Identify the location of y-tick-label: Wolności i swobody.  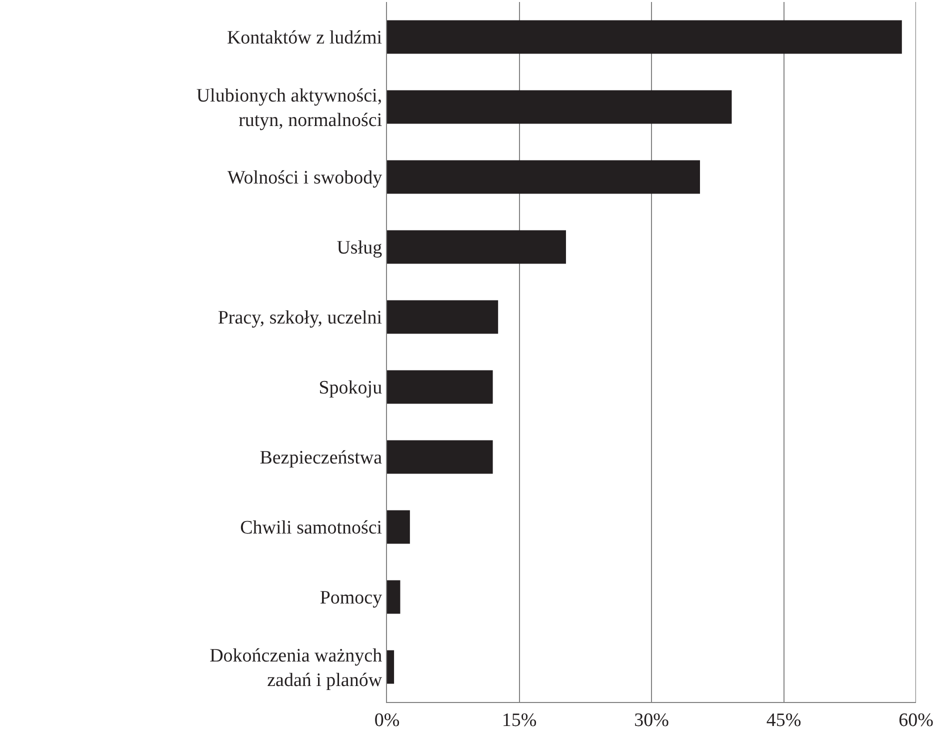
(305, 178).